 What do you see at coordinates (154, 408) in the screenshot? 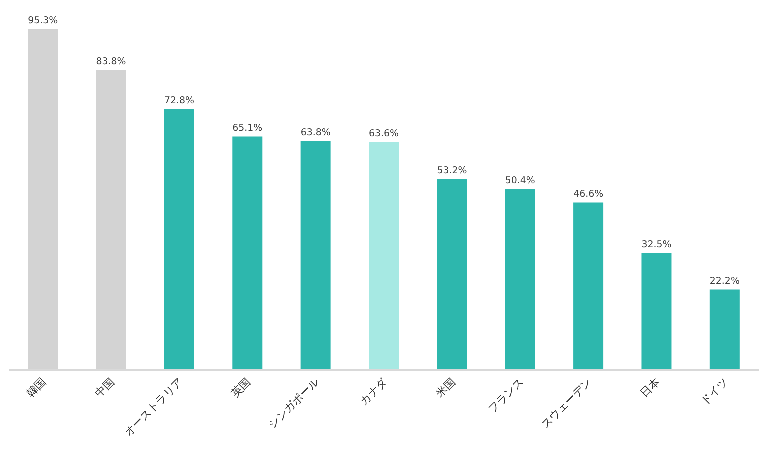
I see `x-tick-label: オーストラリア` at bounding box center [154, 408].